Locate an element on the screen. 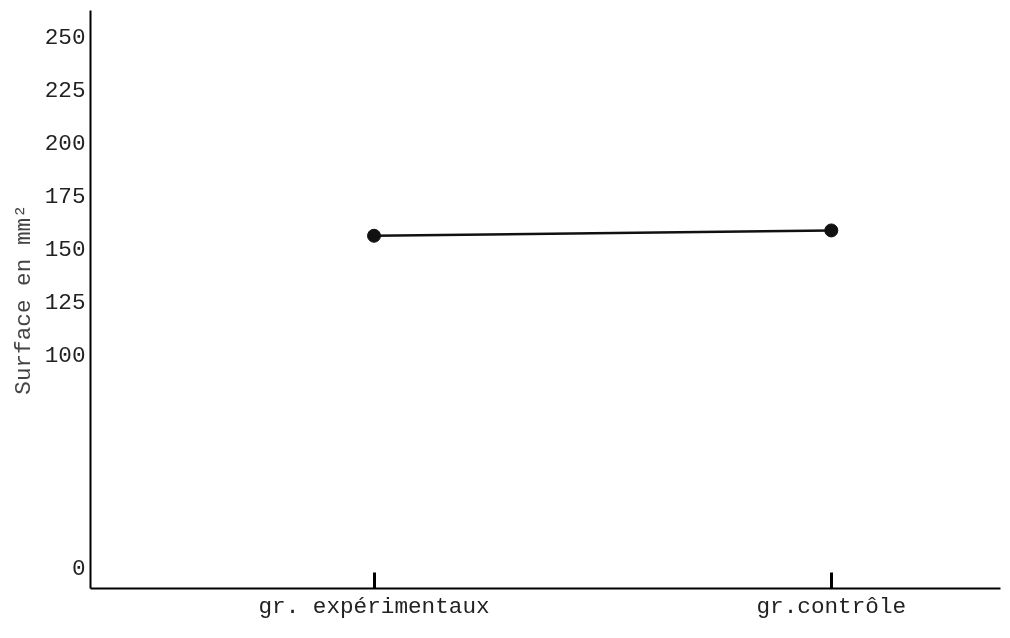 The width and height of the screenshot is (1010, 638). y-tick-label: 225 is located at coordinates (65, 90).